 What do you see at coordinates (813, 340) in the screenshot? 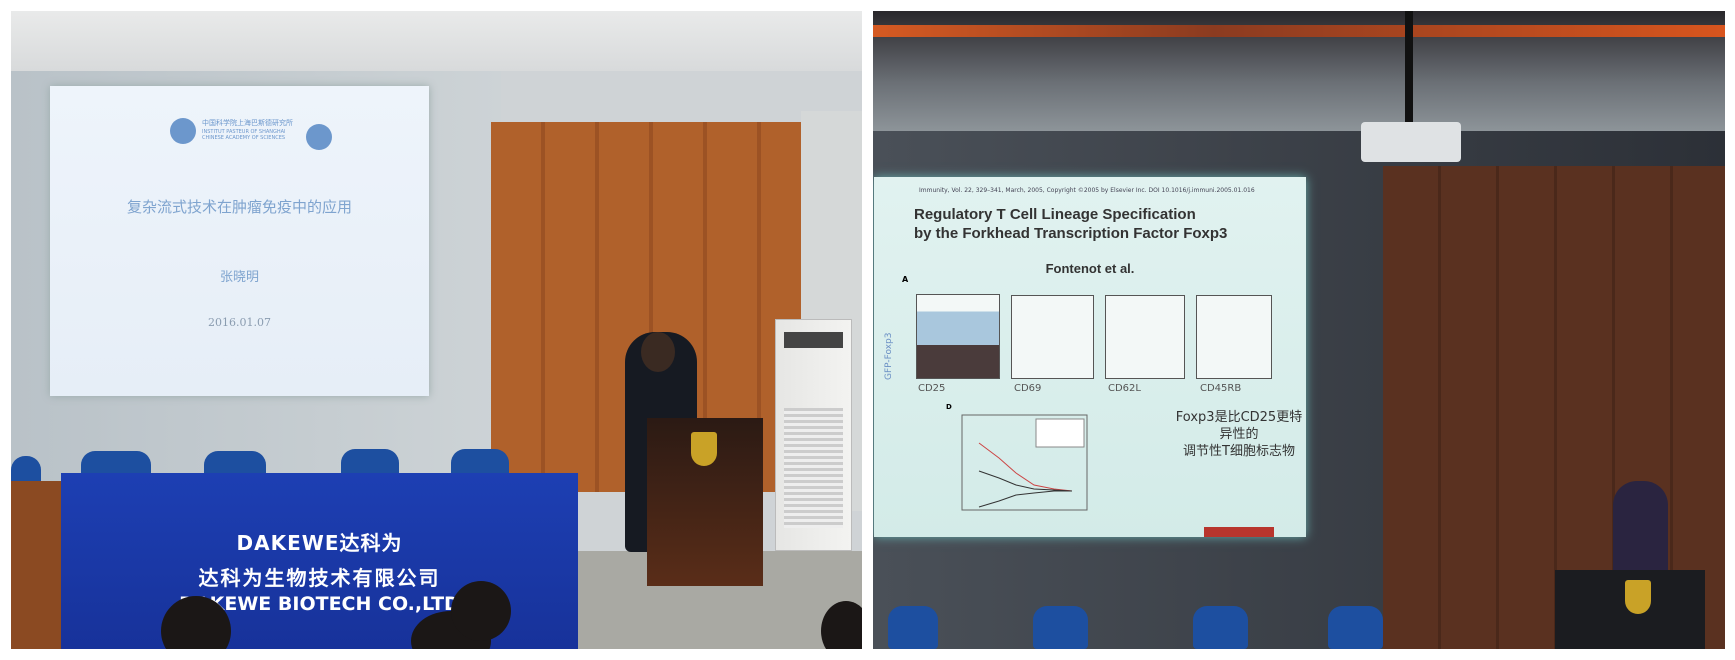
I see `ac-vent` at bounding box center [813, 340].